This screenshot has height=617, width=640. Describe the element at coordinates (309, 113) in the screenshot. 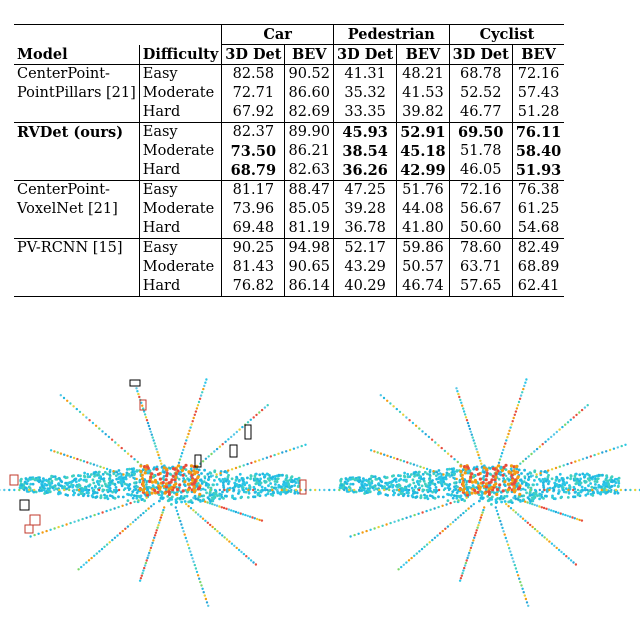

I see `value-cell: 82.69` at that location.